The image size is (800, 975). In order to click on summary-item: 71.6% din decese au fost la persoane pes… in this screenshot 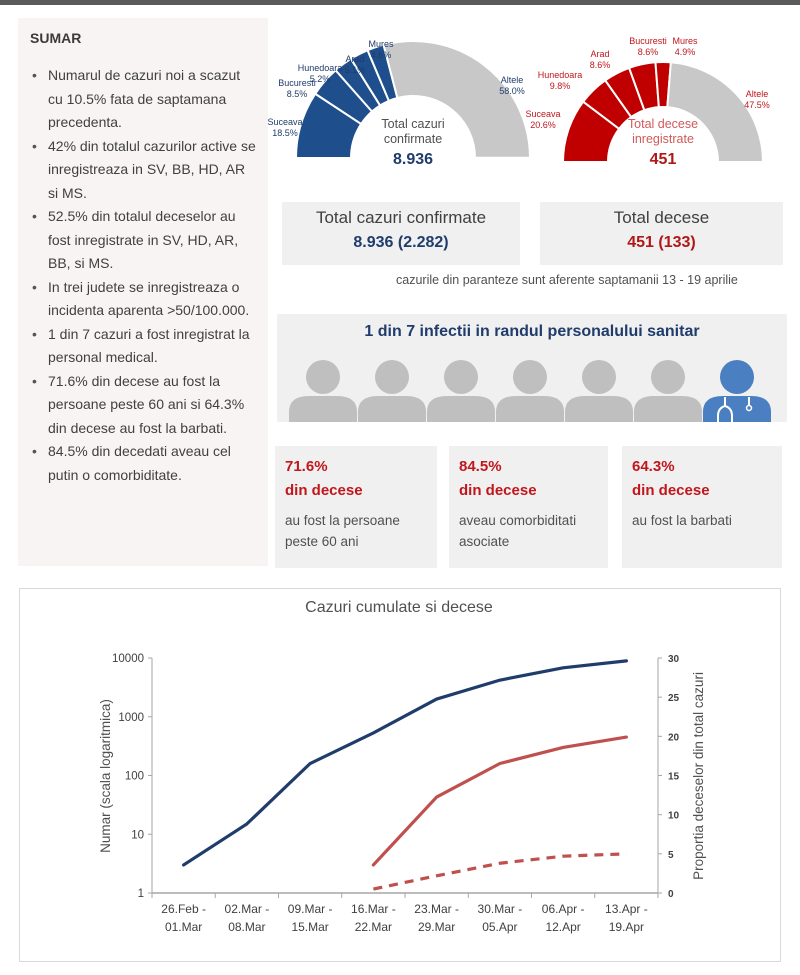, I will do `click(143, 405)`.